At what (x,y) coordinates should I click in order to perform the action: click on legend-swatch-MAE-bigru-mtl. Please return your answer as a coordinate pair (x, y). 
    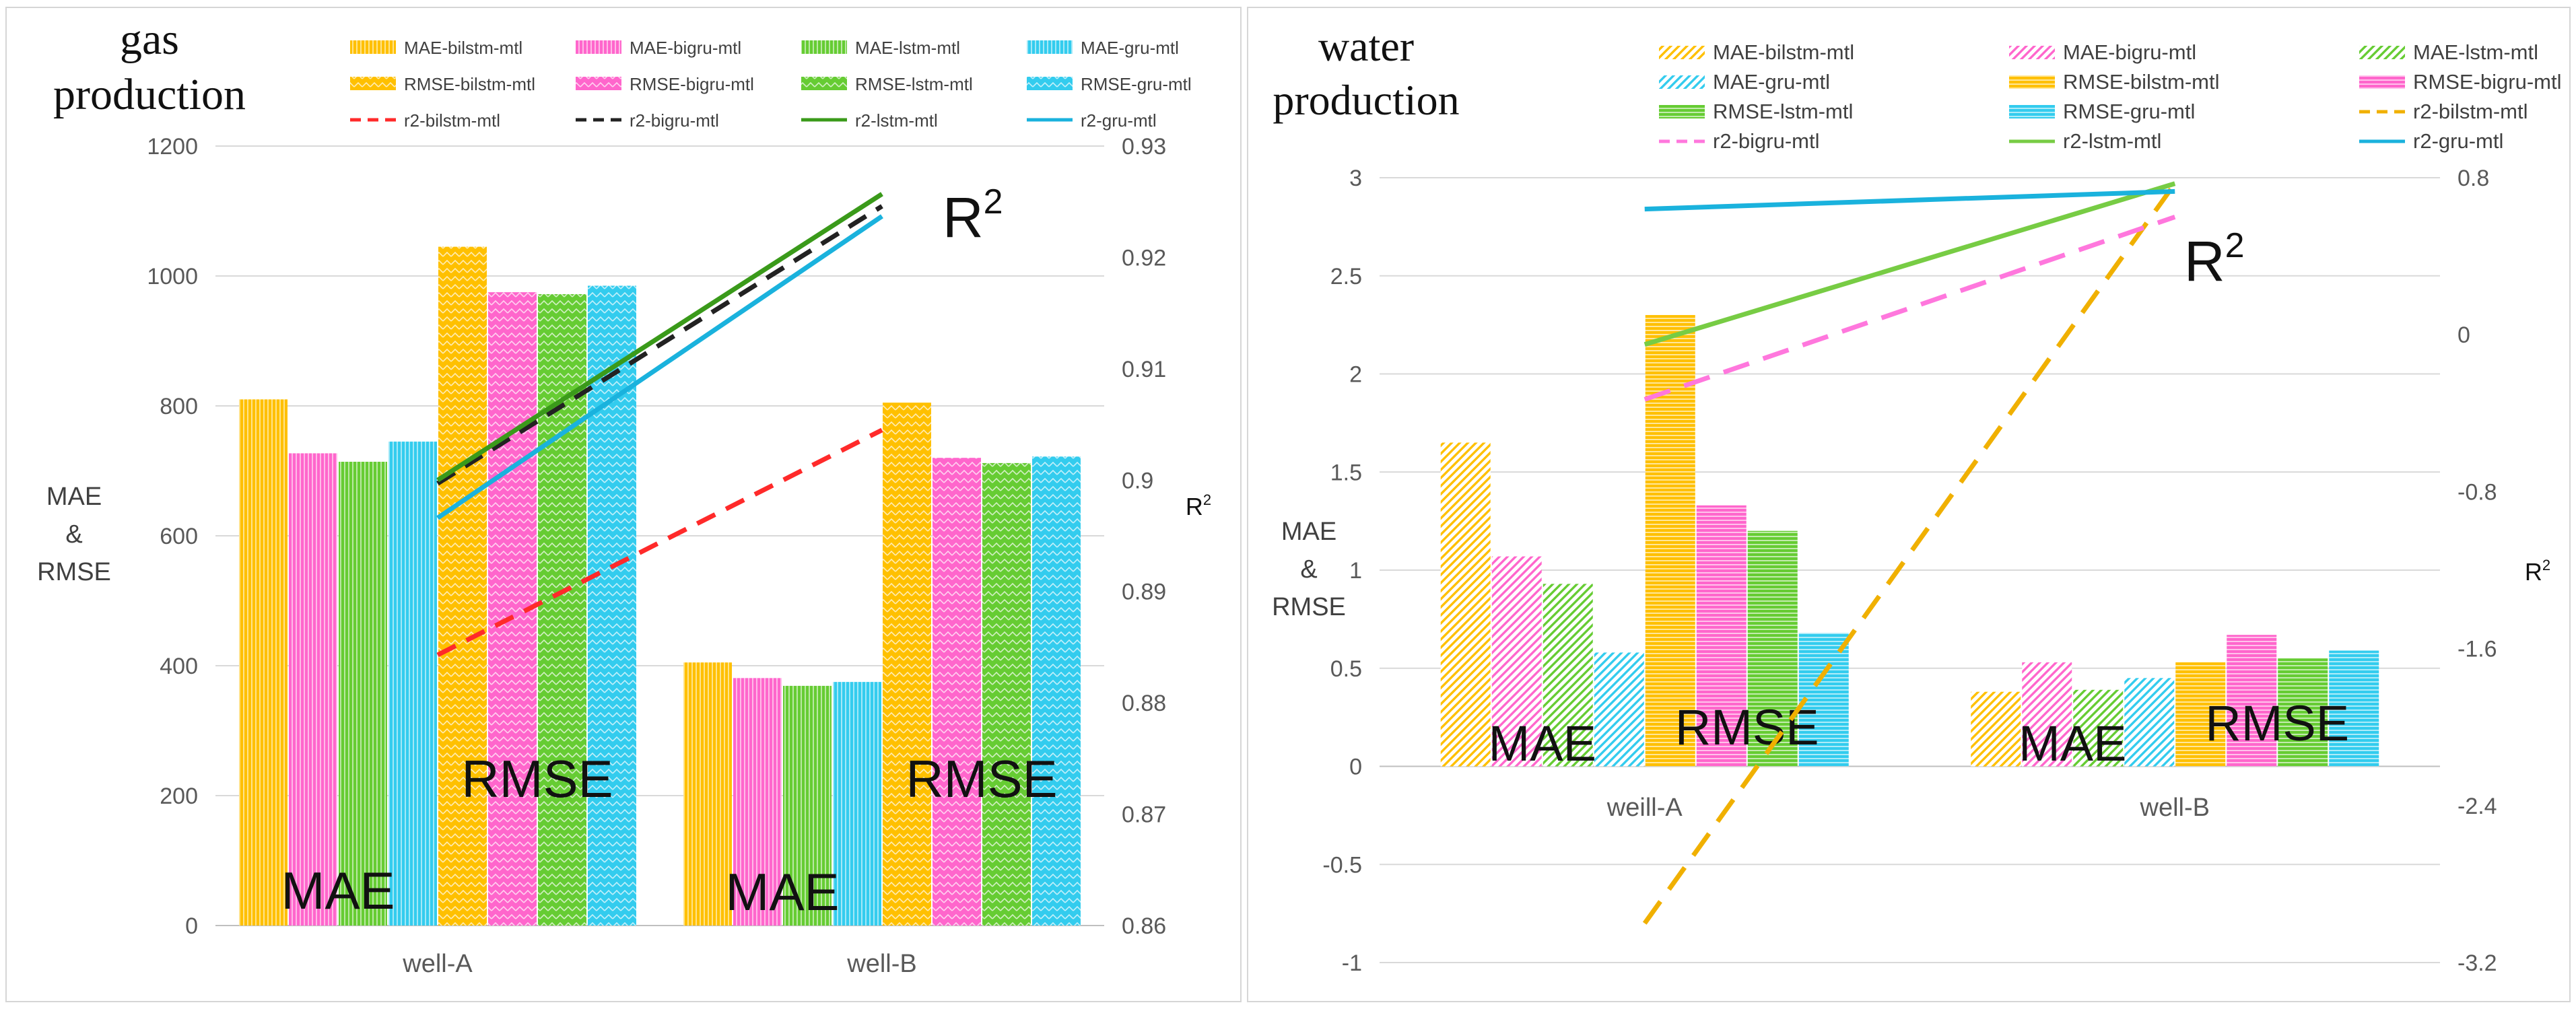
    Looking at the image, I should click on (2032, 52).